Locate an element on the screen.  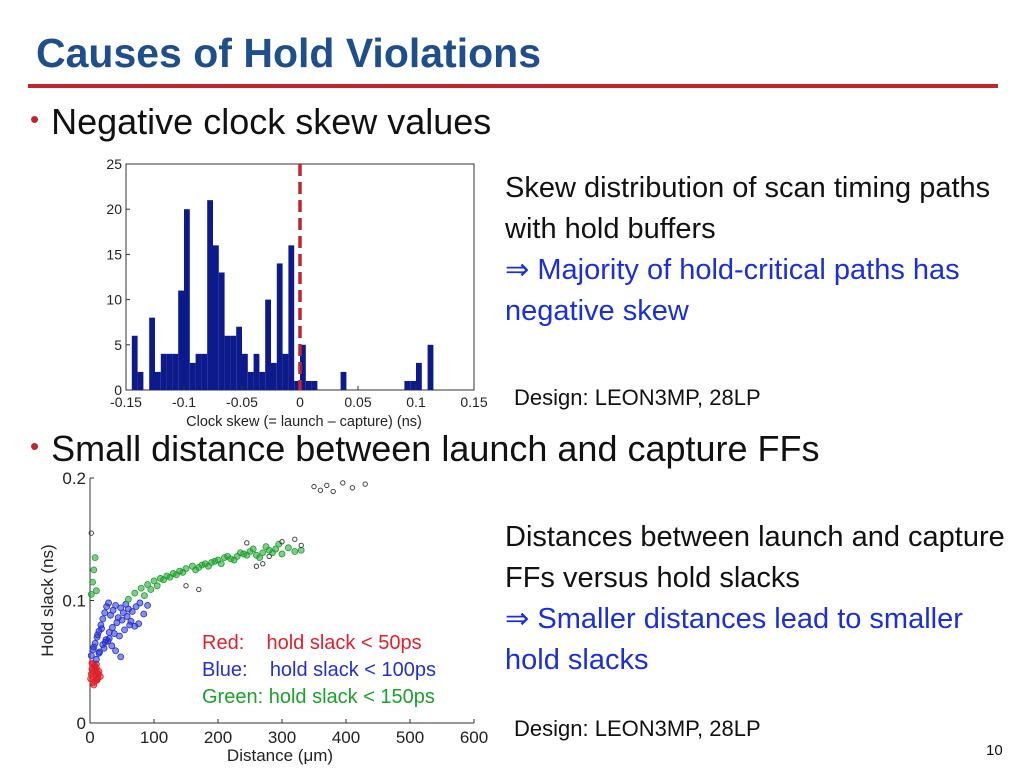
x-tick-label: -0.15 is located at coordinates (126, 402).